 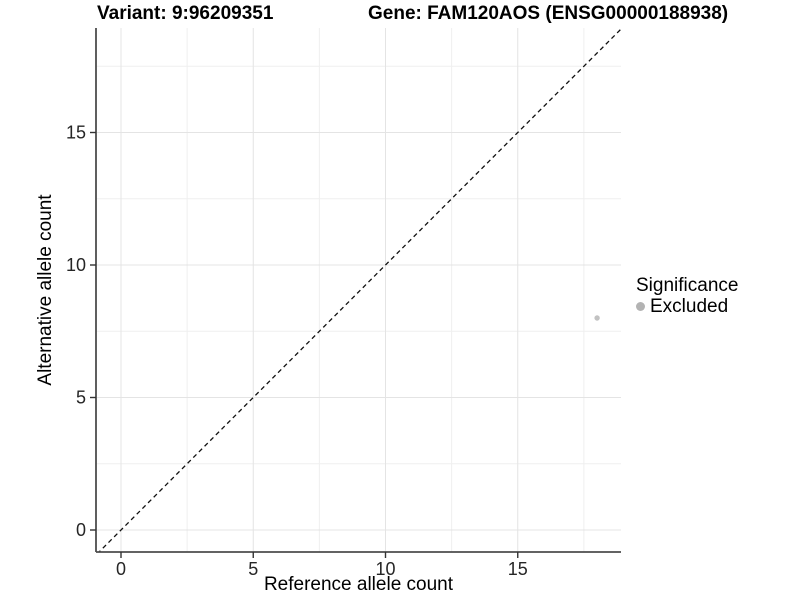 What do you see at coordinates (358, 584) in the screenshot?
I see `x-axis-title: Reference allele count` at bounding box center [358, 584].